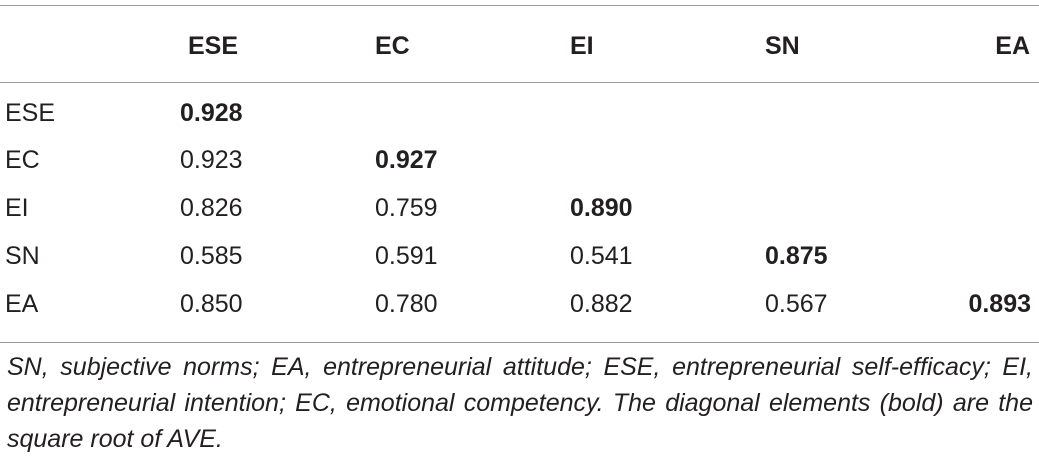 Image resolution: width=1039 pixels, height=460 pixels. I want to click on table-cell-diagonal: 0.893, so click(999, 303).